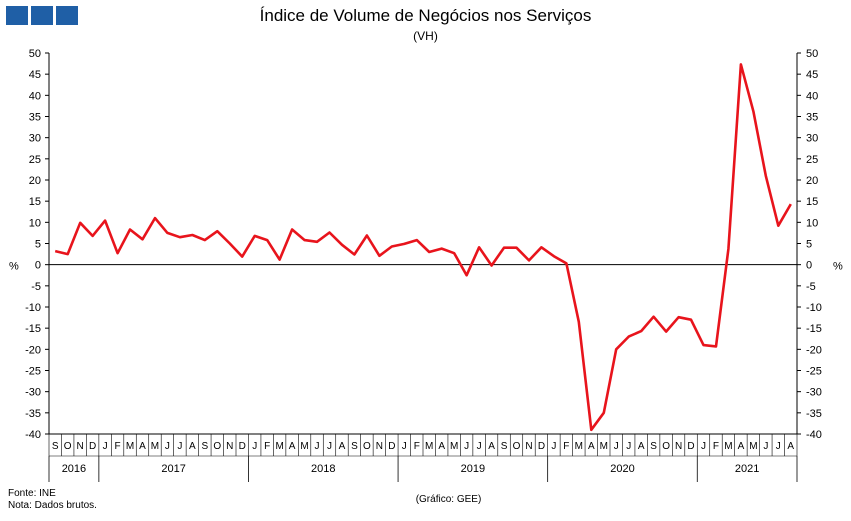 The image size is (851, 521). I want to click on y-tick-label-right: -25, so click(814, 372).